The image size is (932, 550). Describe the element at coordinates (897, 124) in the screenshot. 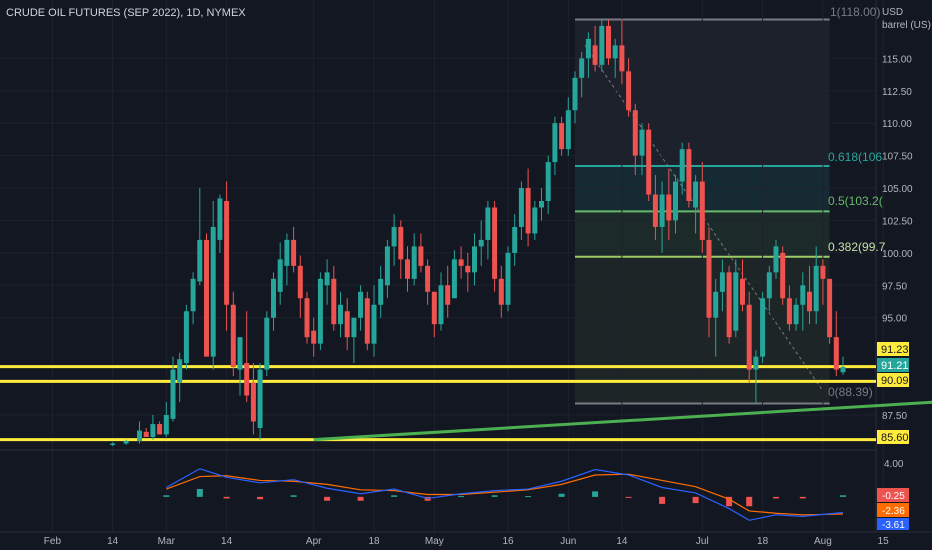

I see `price-tick-label-2: 110.00` at that location.